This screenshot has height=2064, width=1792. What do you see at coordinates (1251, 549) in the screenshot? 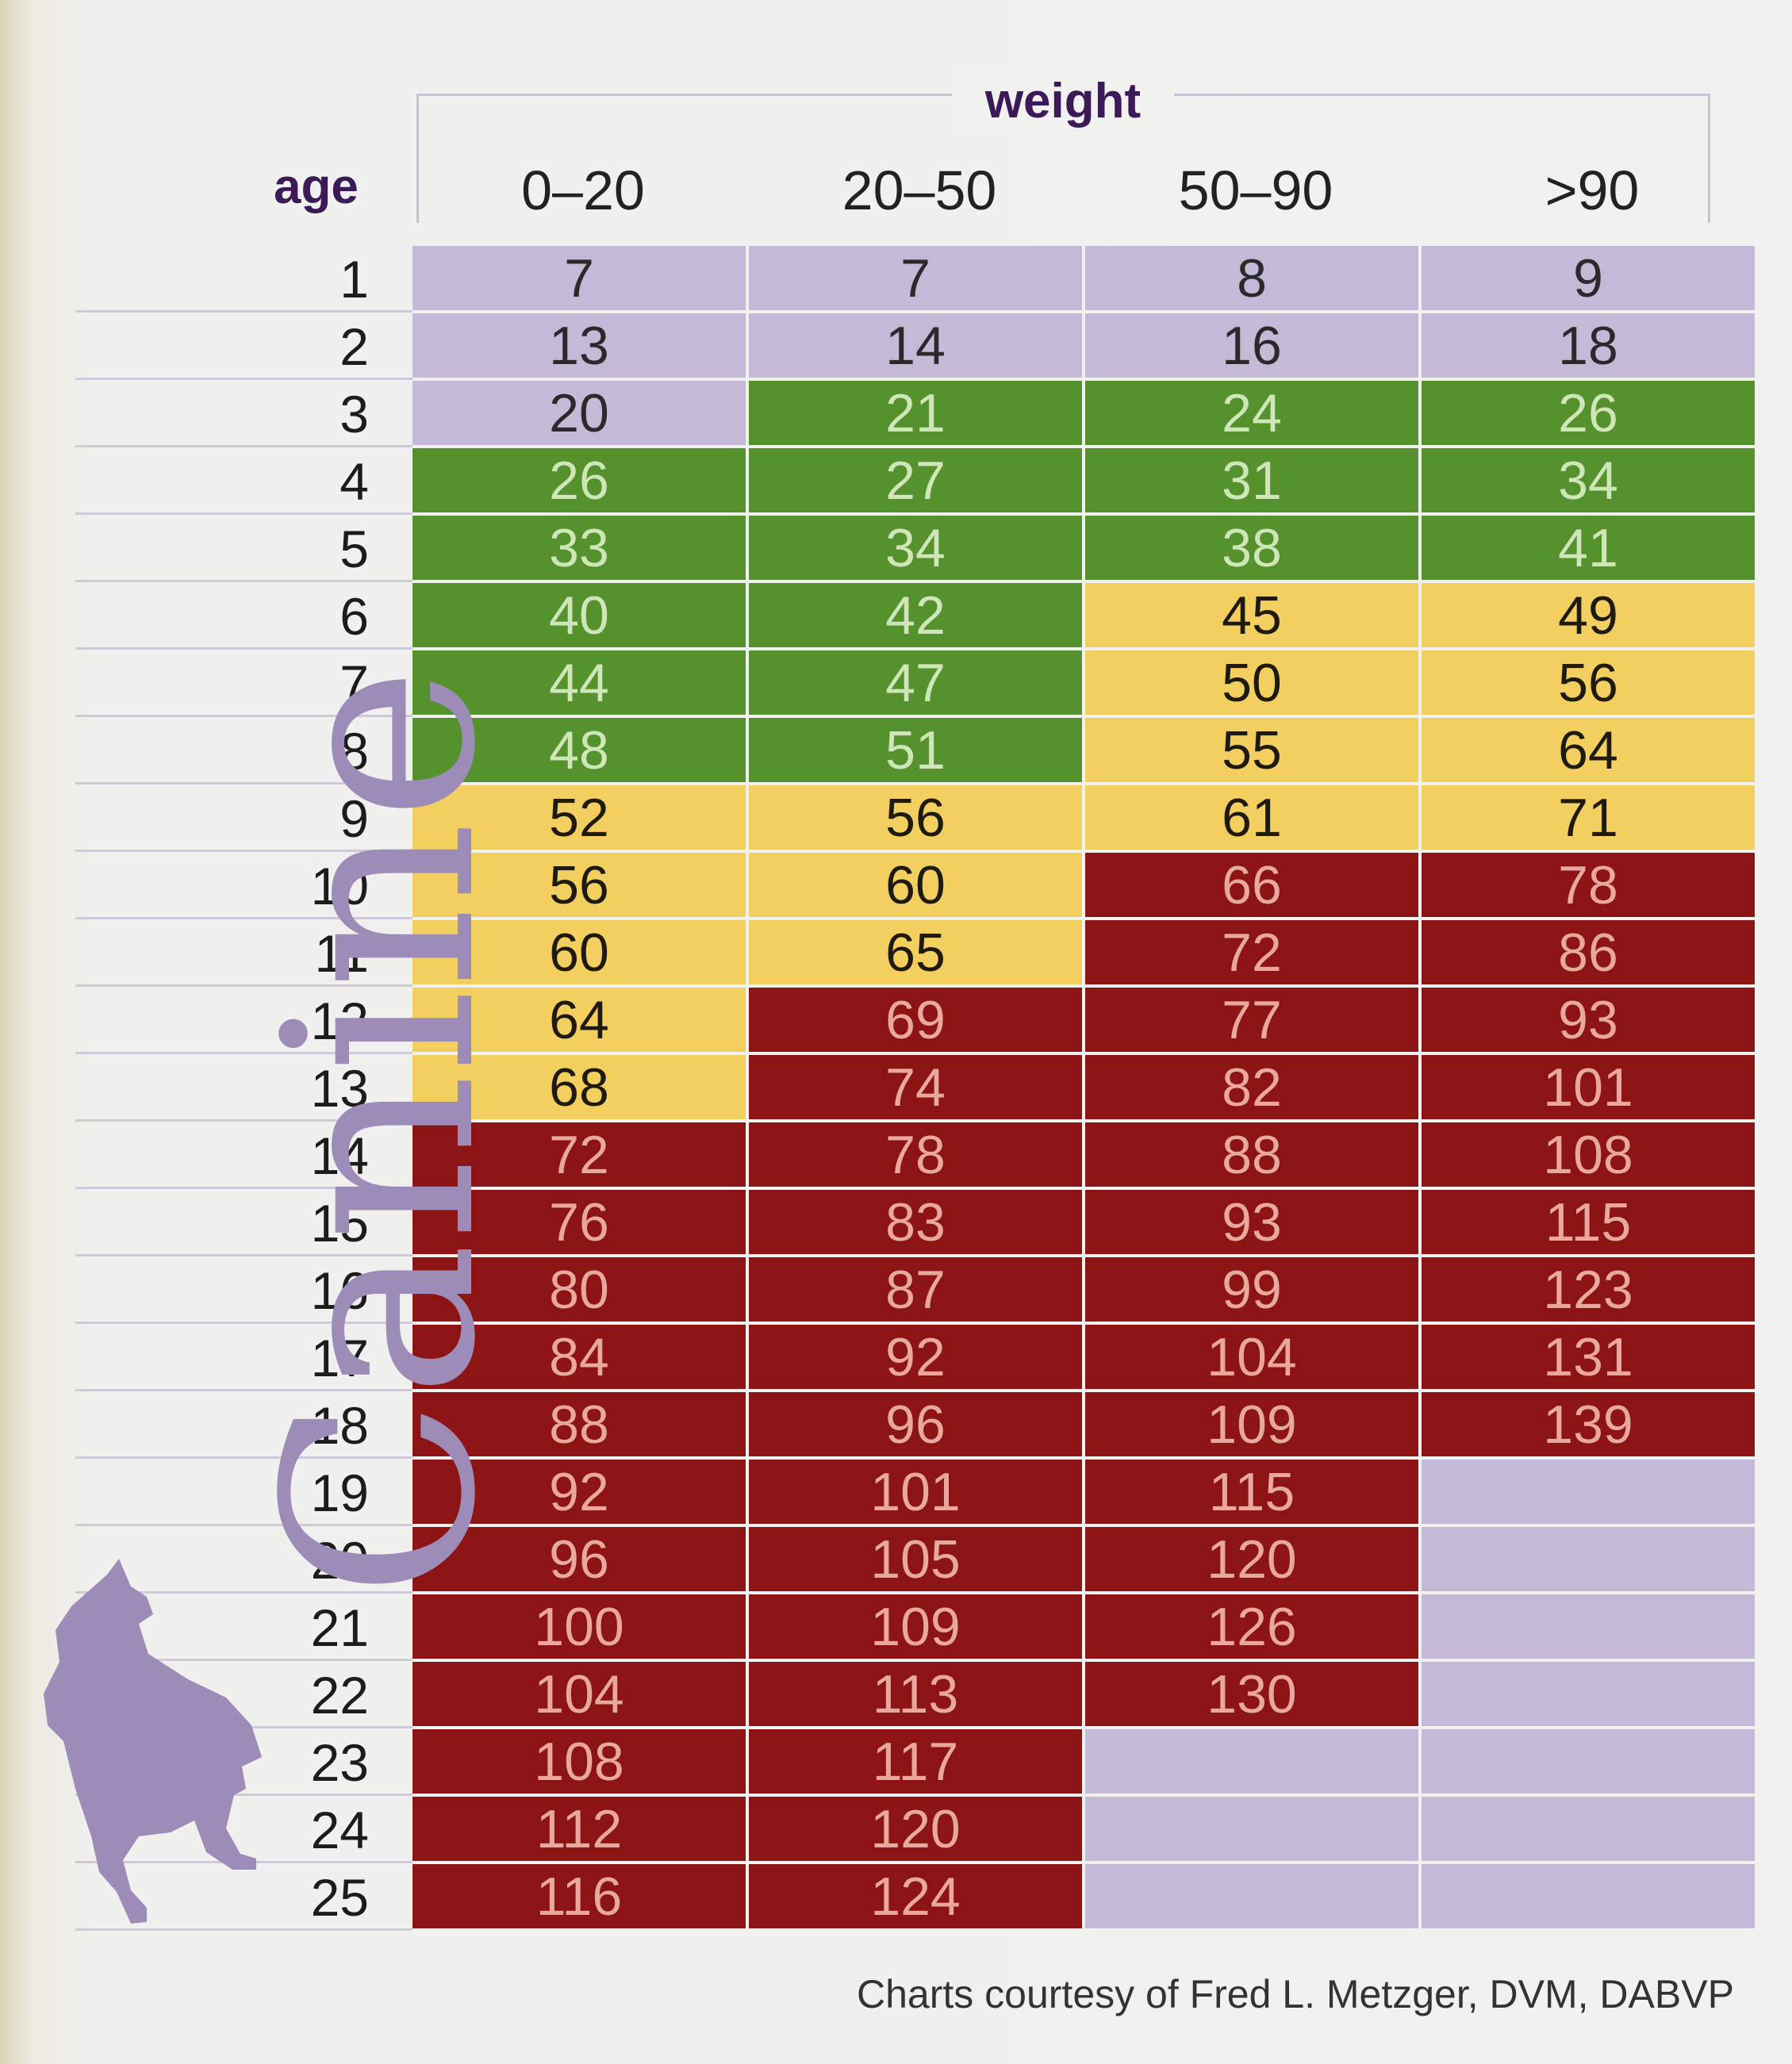
I see `cell-age-5-weight-50-90: 38` at bounding box center [1251, 549].